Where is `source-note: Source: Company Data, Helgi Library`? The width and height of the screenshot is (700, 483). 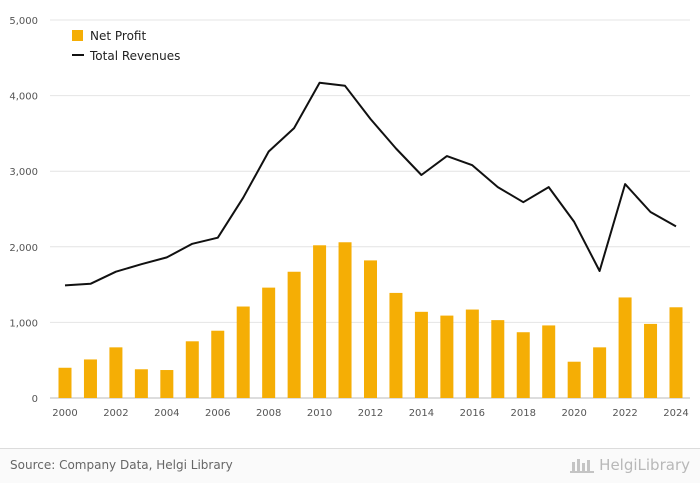
source-note: Source: Company Data, Helgi Library is located at coordinates (121, 465).